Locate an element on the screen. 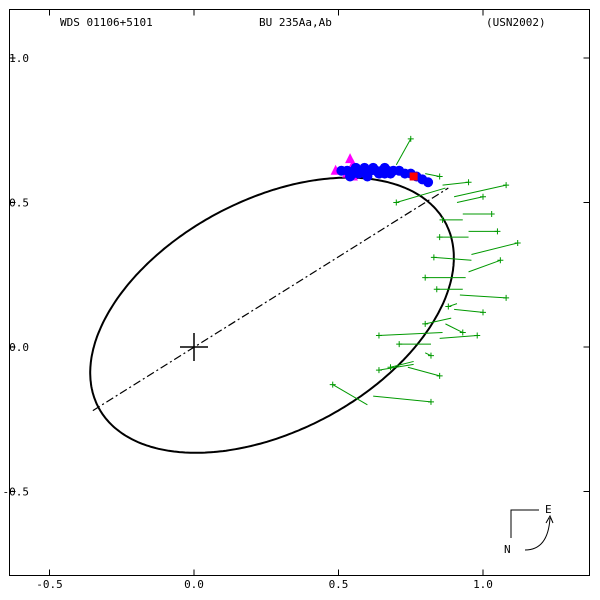 The image size is (600, 600). x-tick-label: 0.0 is located at coordinates (194, 584).